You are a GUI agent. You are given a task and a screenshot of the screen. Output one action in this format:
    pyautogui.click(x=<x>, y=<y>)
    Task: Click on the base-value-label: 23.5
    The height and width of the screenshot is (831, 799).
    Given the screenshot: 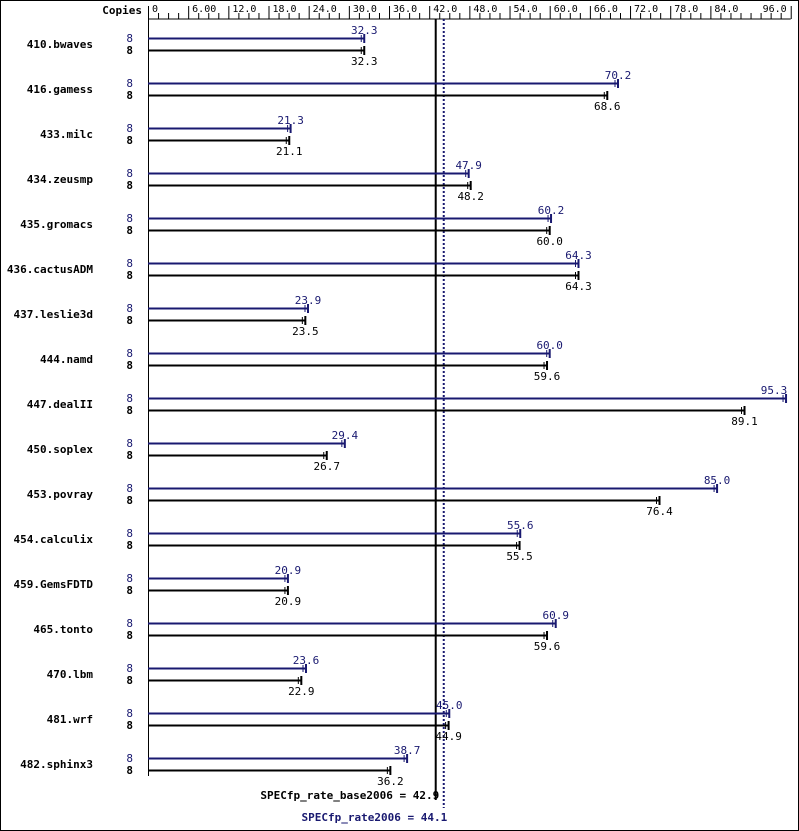 What is the action you would take?
    pyautogui.click(x=305, y=331)
    